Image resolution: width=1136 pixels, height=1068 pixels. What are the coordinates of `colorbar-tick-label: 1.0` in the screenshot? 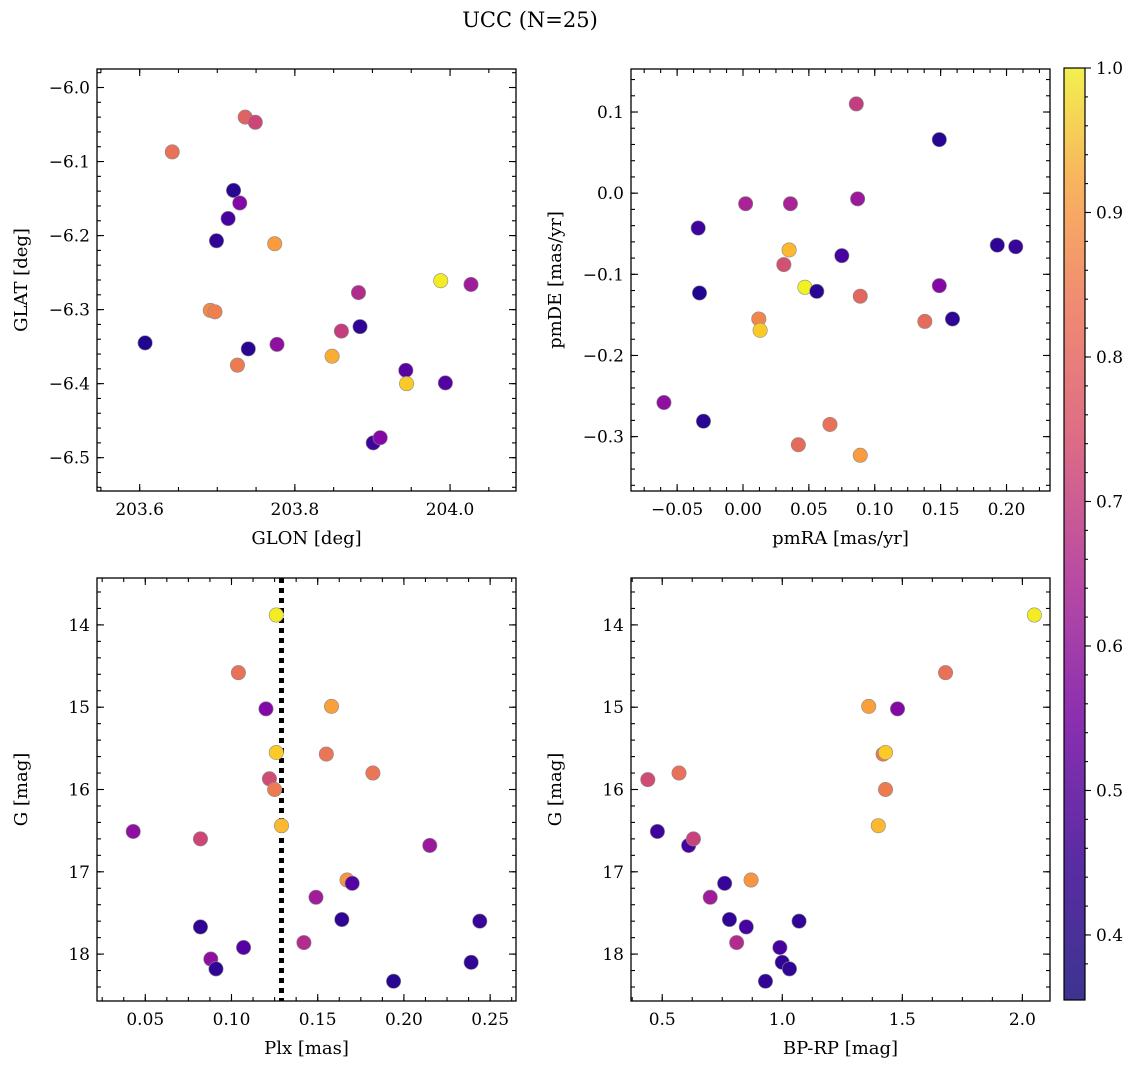 It's located at (1109, 69).